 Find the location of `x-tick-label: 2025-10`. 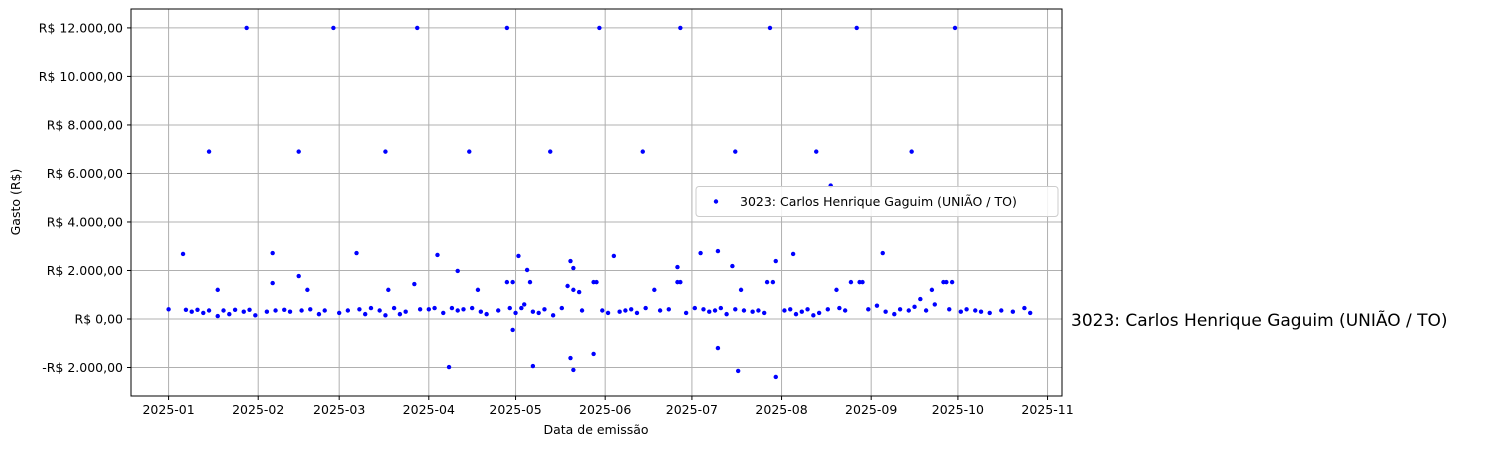

x-tick-label: 2025-10 is located at coordinates (958, 409).